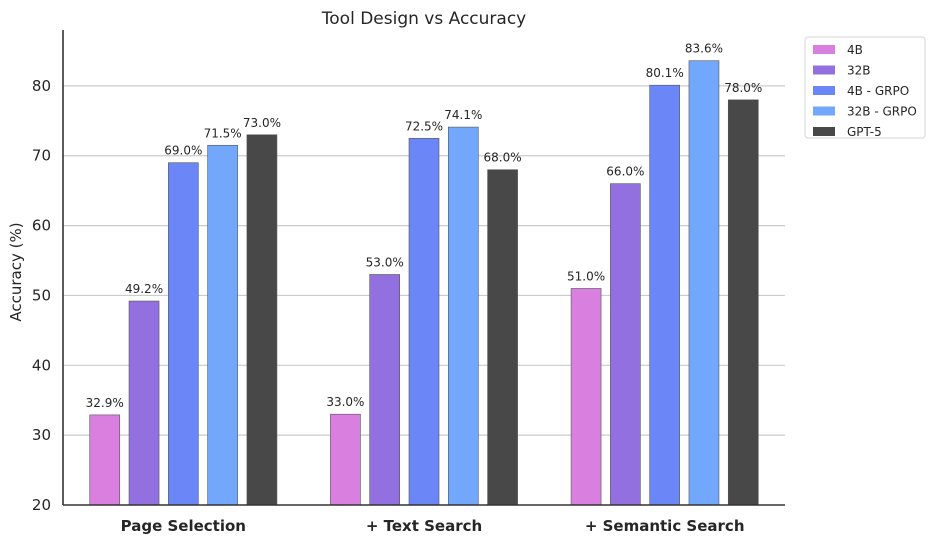 This screenshot has width=933, height=543. Describe the element at coordinates (625, 172) in the screenshot. I see `data-label: 66.0%` at that location.